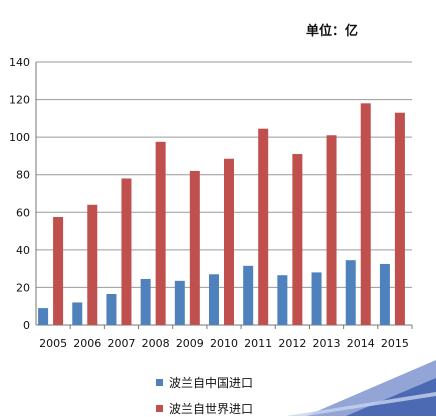 Image resolution: width=436 pixels, height=417 pixels. Describe the element at coordinates (361, 343) in the screenshot. I see `x-tick-label: 2014` at that location.